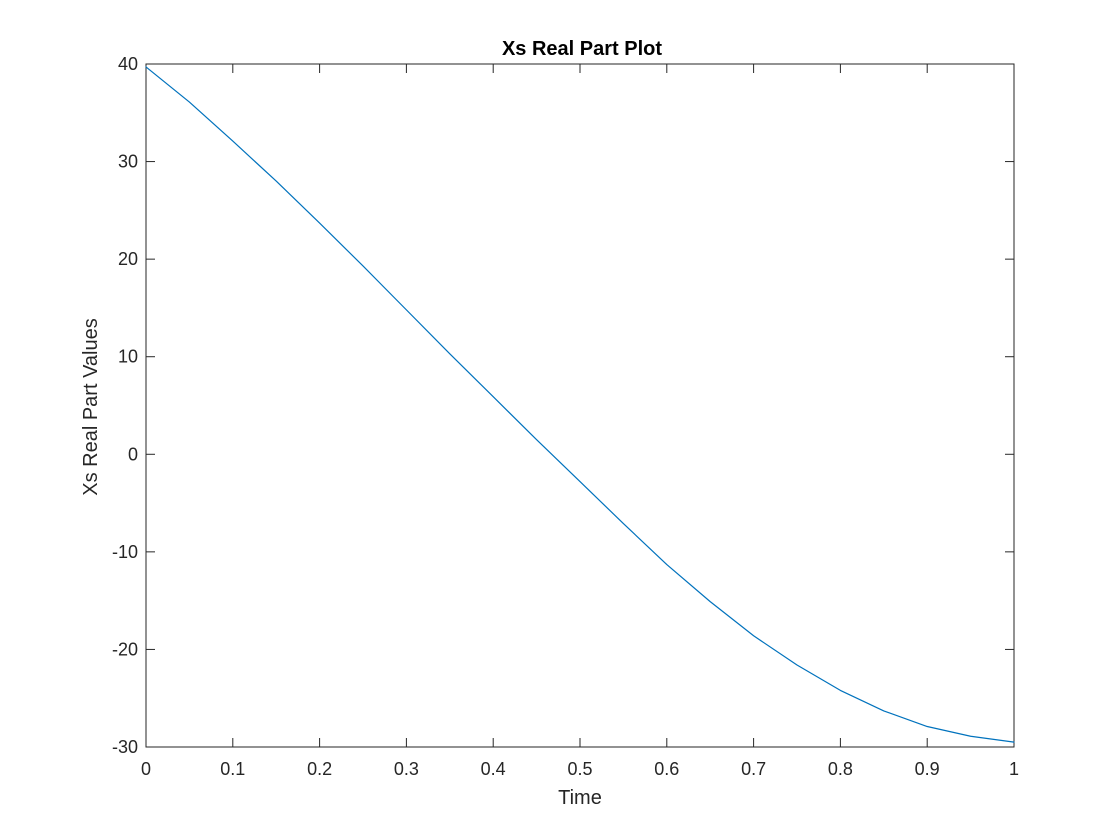 The image size is (1120, 840). What do you see at coordinates (927, 769) in the screenshot?
I see `x-tick-label: 0.9` at bounding box center [927, 769].